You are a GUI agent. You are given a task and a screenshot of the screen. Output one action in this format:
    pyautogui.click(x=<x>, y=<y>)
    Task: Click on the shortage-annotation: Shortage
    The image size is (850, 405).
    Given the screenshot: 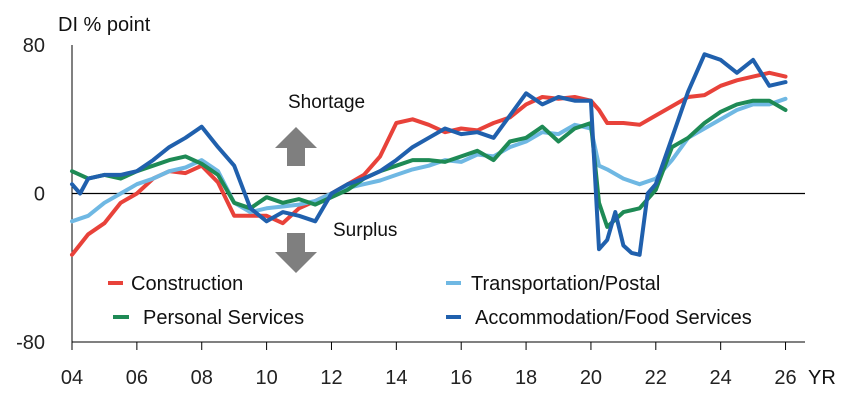 What is the action you would take?
    pyautogui.click(x=326, y=102)
    